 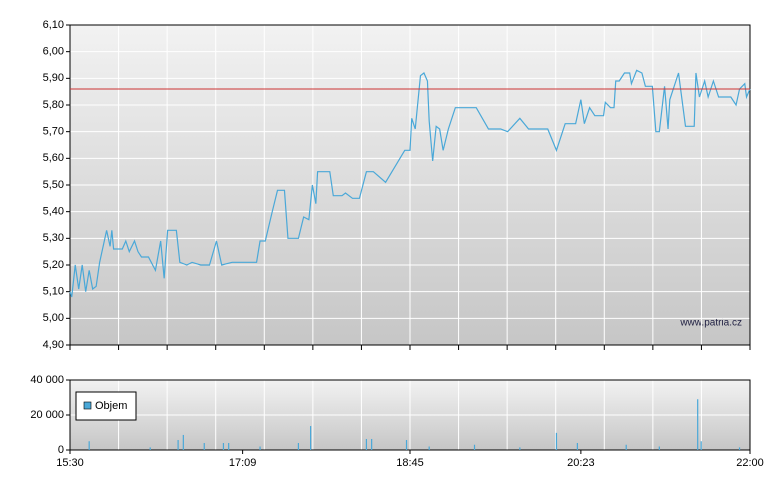 What do you see at coordinates (243, 463) in the screenshot?
I see `x-tick-label: 17:09` at bounding box center [243, 463].